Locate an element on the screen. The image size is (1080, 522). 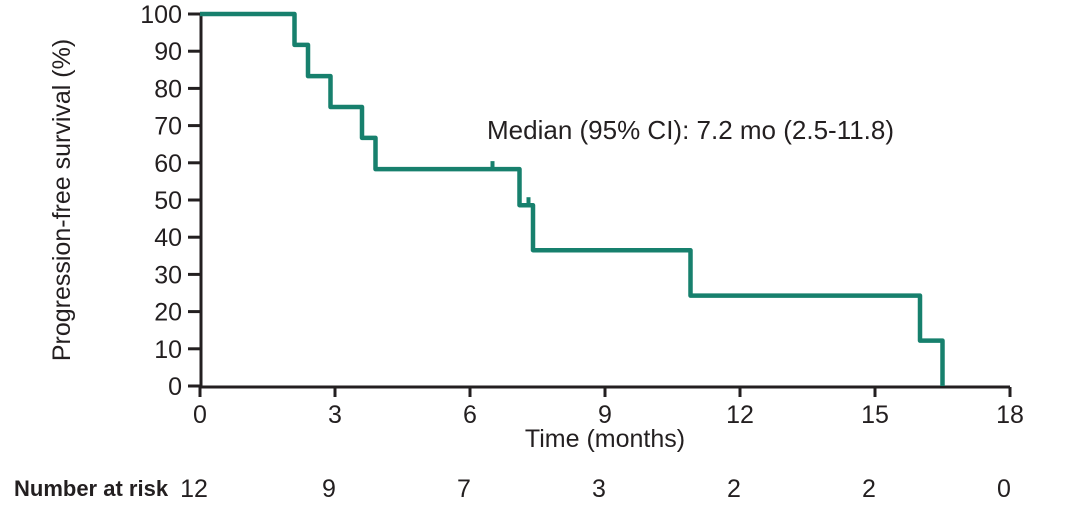
x-tick-label: 18 is located at coordinates (1010, 415).